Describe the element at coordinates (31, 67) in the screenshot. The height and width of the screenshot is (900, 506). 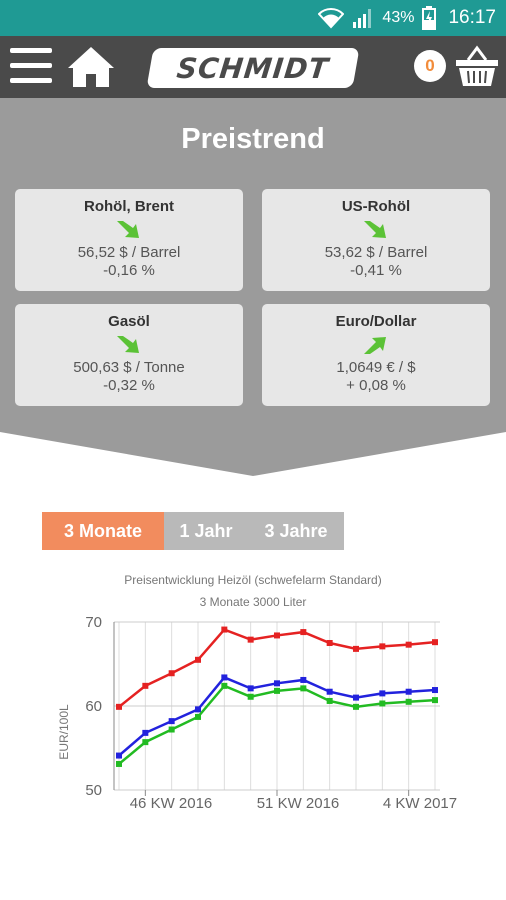
I see `menu-button` at that location.